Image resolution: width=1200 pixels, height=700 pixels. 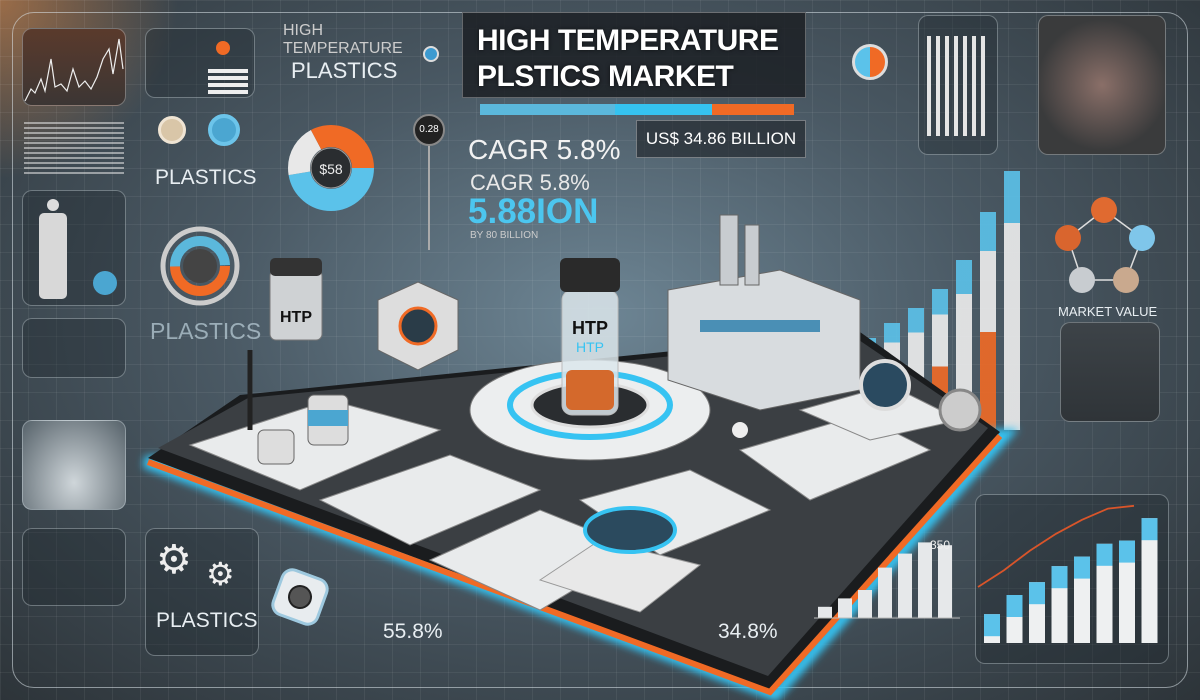 I want to click on market-share-donut: $58, so click(x=331, y=168).